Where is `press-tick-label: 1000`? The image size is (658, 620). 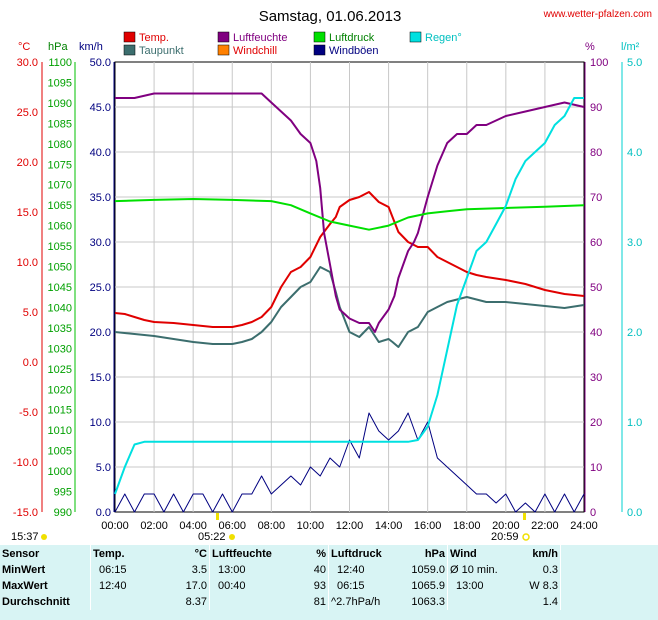
press-tick-label: 1000 is located at coordinates (60, 472).